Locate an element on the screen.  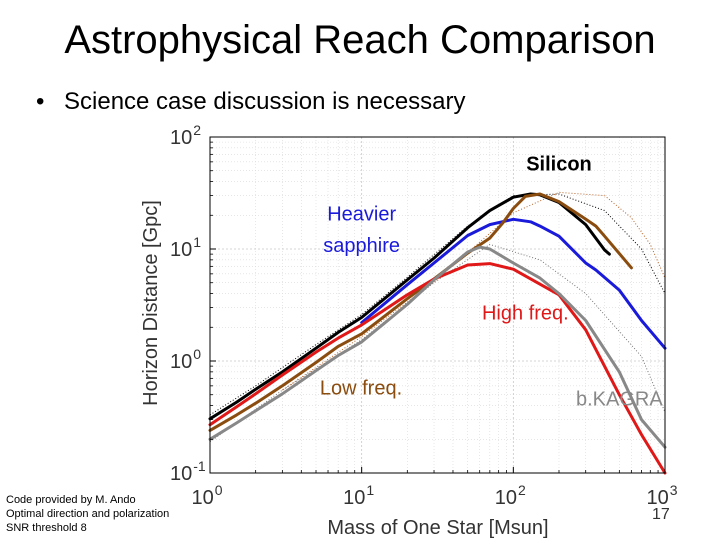
slide-number: 17 is located at coordinates (661, 514).